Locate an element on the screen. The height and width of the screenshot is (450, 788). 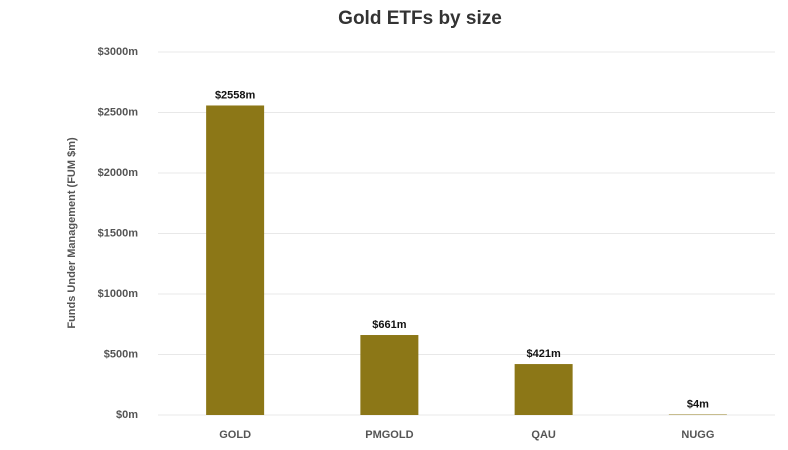
y-tick-label: $500m is located at coordinates (121, 354).